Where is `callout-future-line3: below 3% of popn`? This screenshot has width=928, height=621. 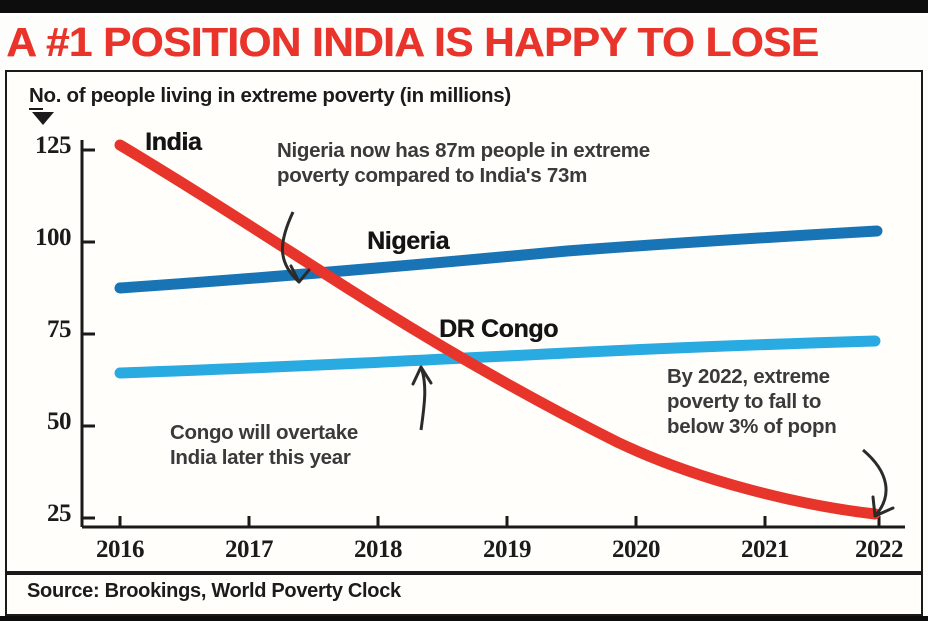 callout-future-line3: below 3% of popn is located at coordinates (752, 426).